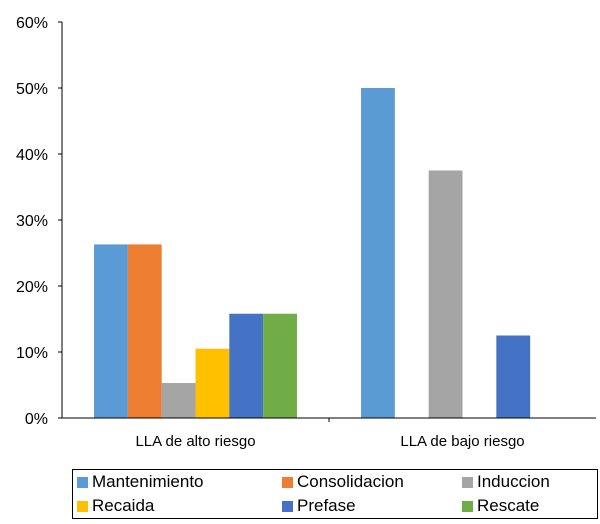 The width and height of the screenshot is (600, 524). What do you see at coordinates (508, 505) in the screenshot?
I see `legend-label: Rescate` at bounding box center [508, 505].